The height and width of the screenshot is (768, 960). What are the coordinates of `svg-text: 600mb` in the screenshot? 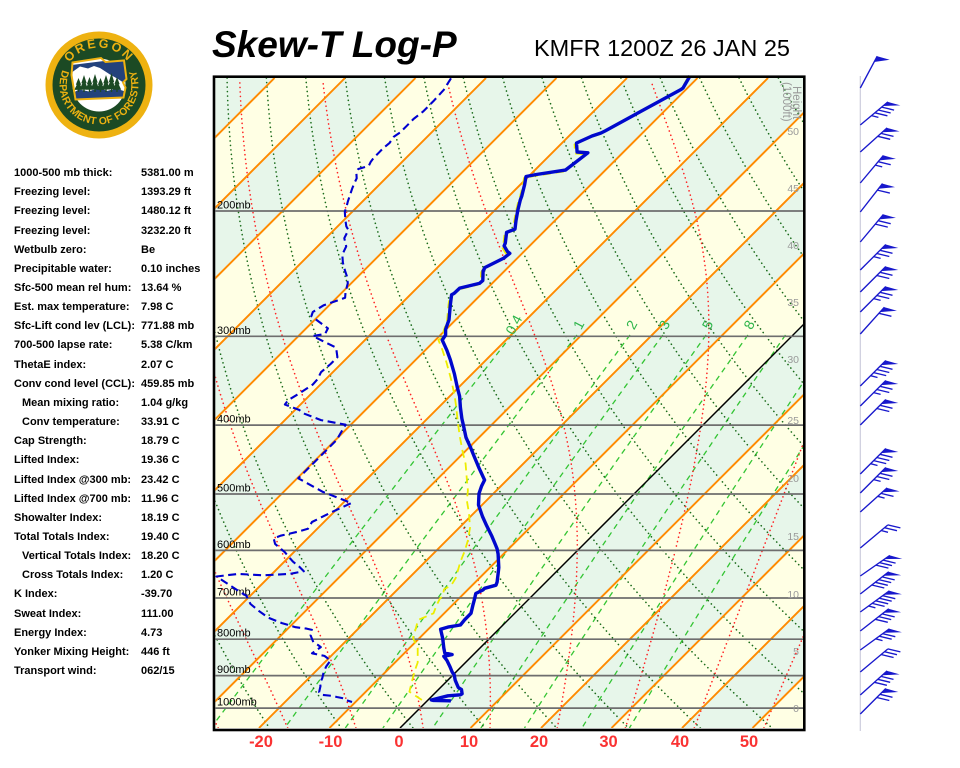 It's located at (234, 545).